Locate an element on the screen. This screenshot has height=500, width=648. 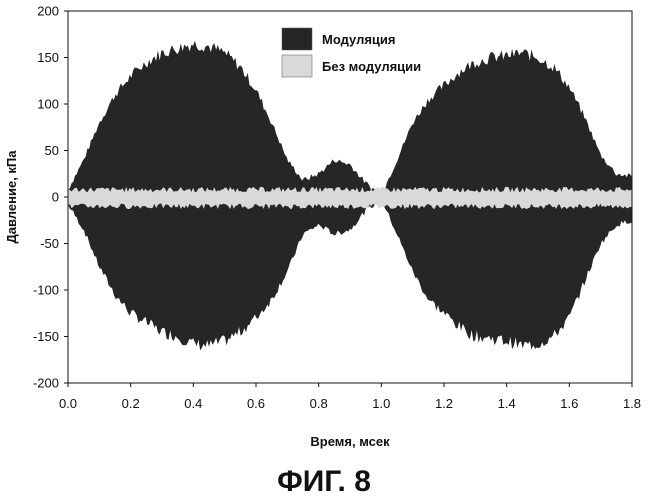
legend-swatch-modulated is located at coordinates (297, 39).